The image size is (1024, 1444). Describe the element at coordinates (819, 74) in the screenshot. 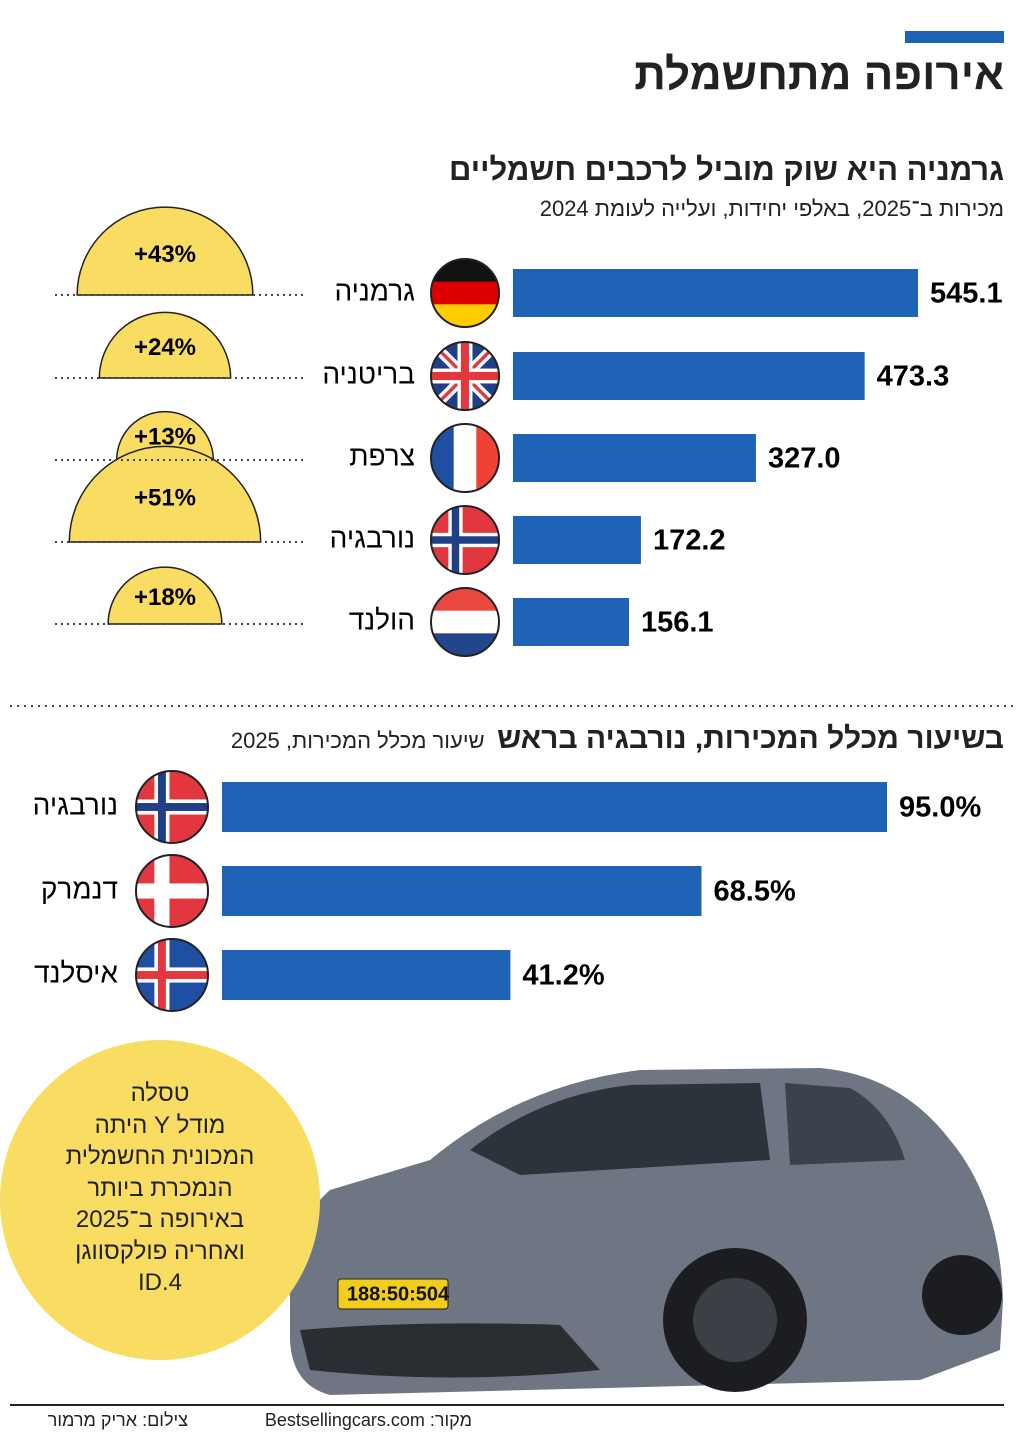

I see `page-title: אירופה מתחשמלת` at that location.